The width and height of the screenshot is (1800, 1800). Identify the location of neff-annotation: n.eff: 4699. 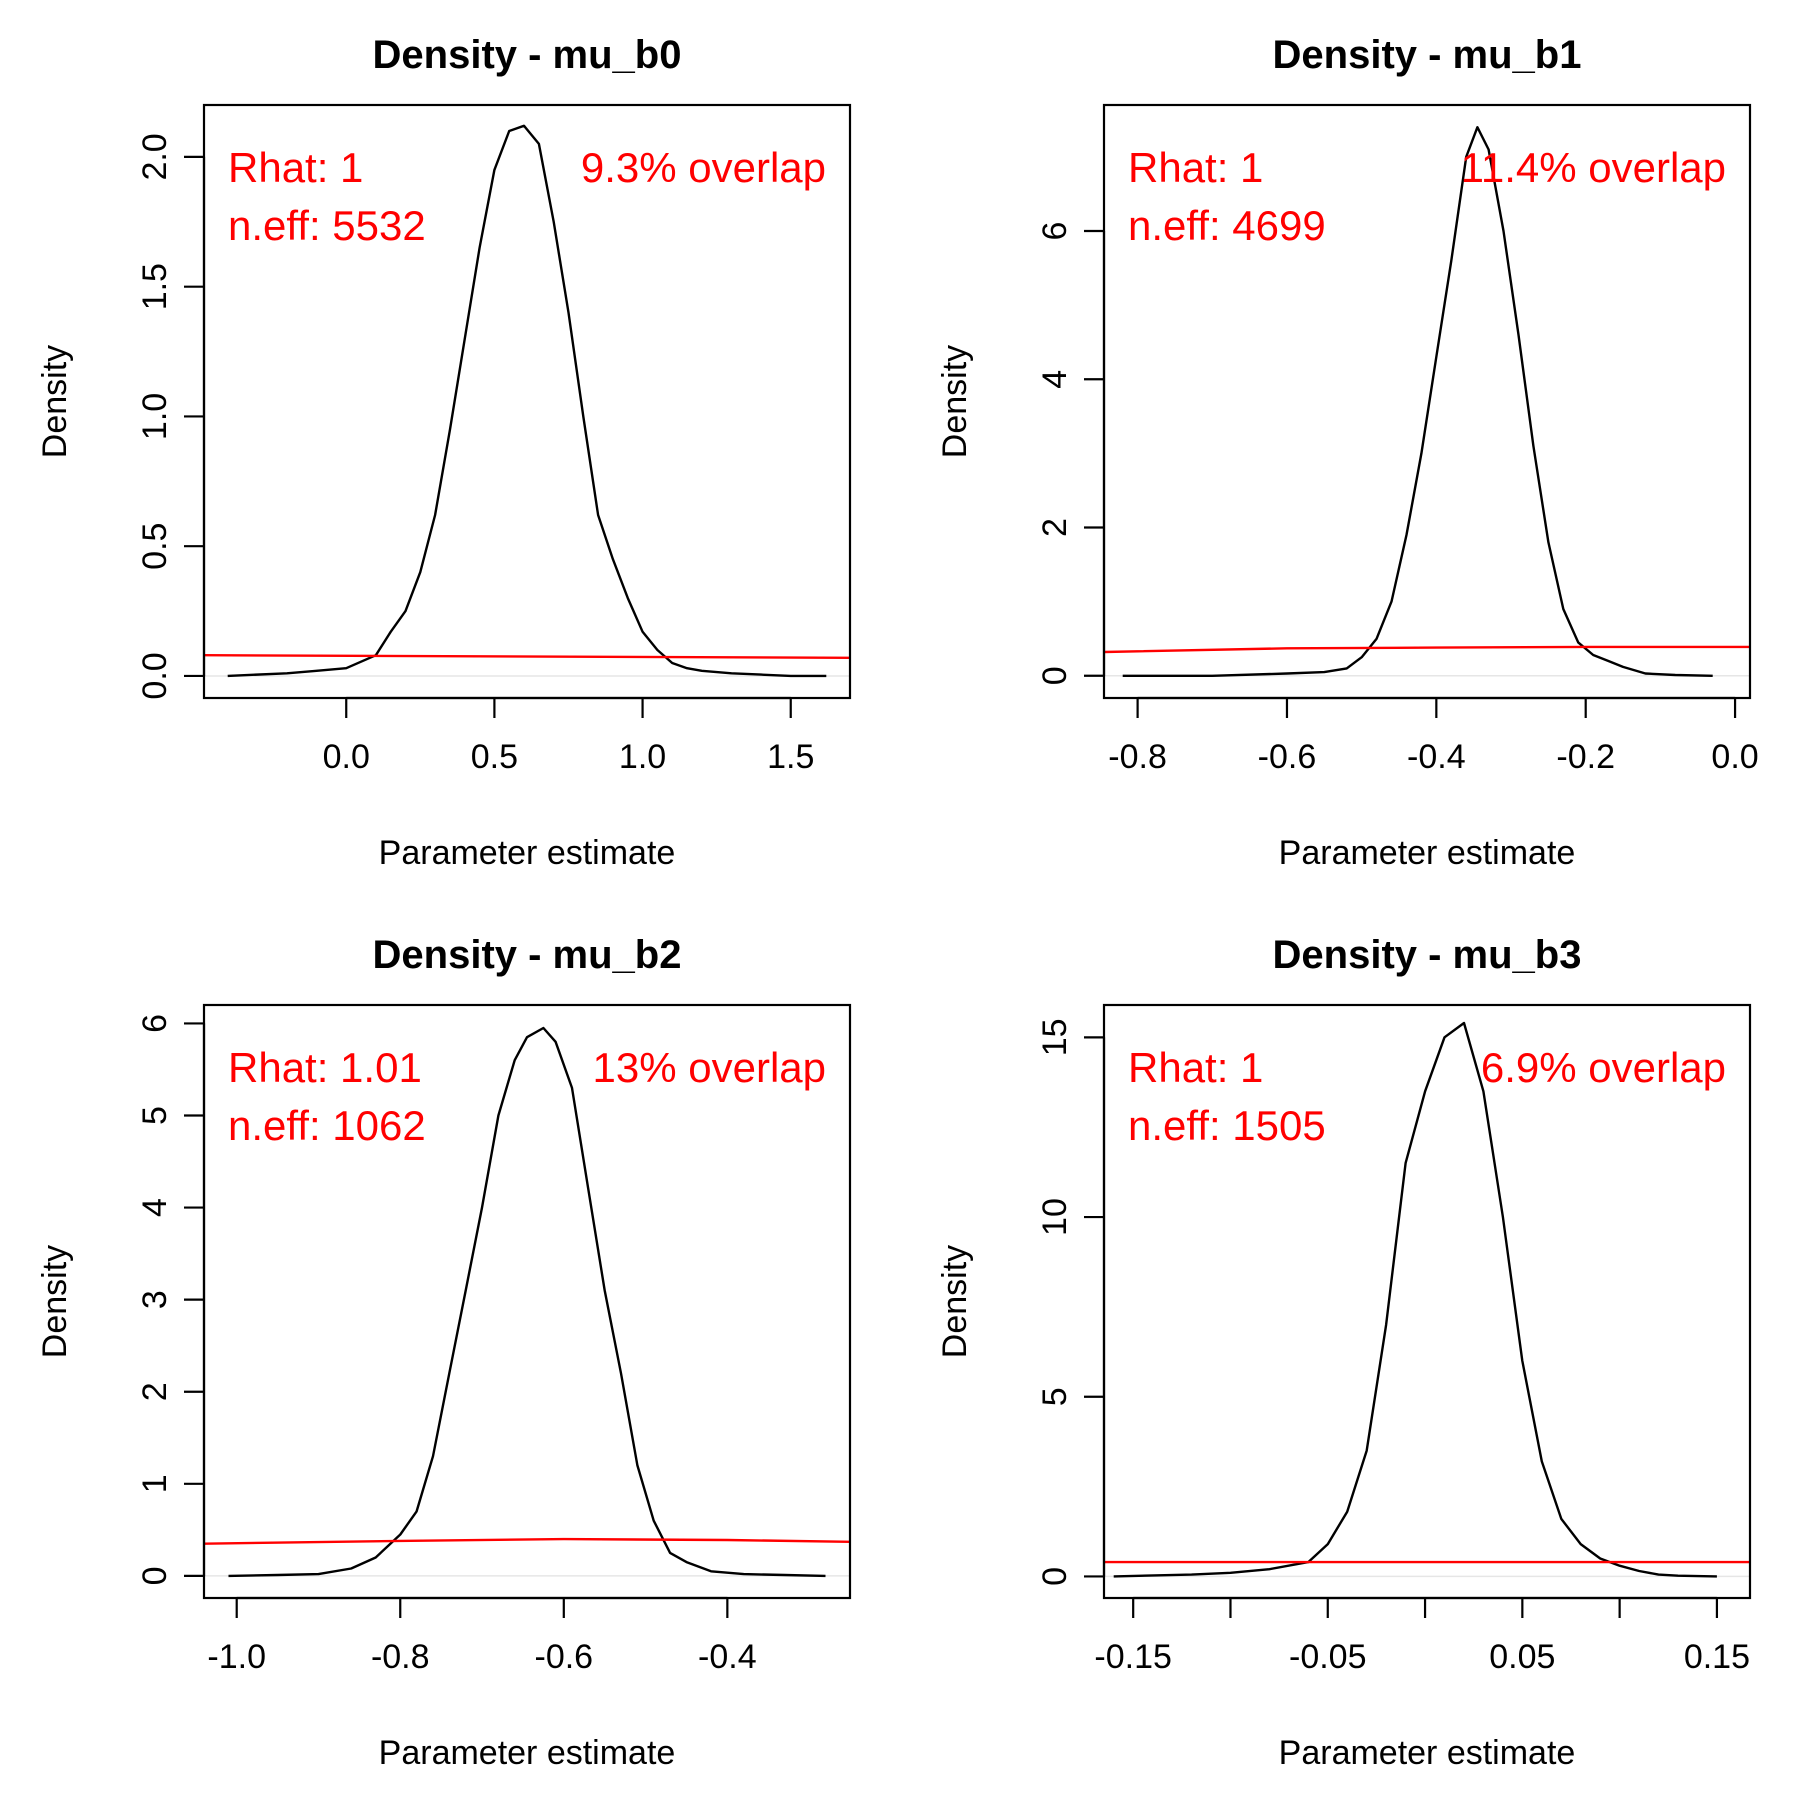
(1227, 225).